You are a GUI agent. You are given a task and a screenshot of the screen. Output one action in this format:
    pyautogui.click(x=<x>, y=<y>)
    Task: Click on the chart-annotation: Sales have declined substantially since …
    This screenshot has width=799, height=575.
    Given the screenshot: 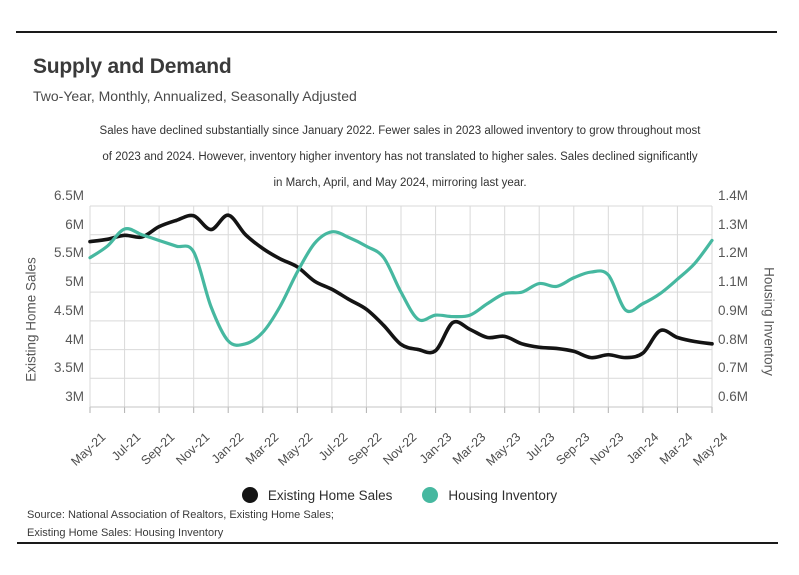 What is the action you would take?
    pyautogui.click(x=400, y=157)
    